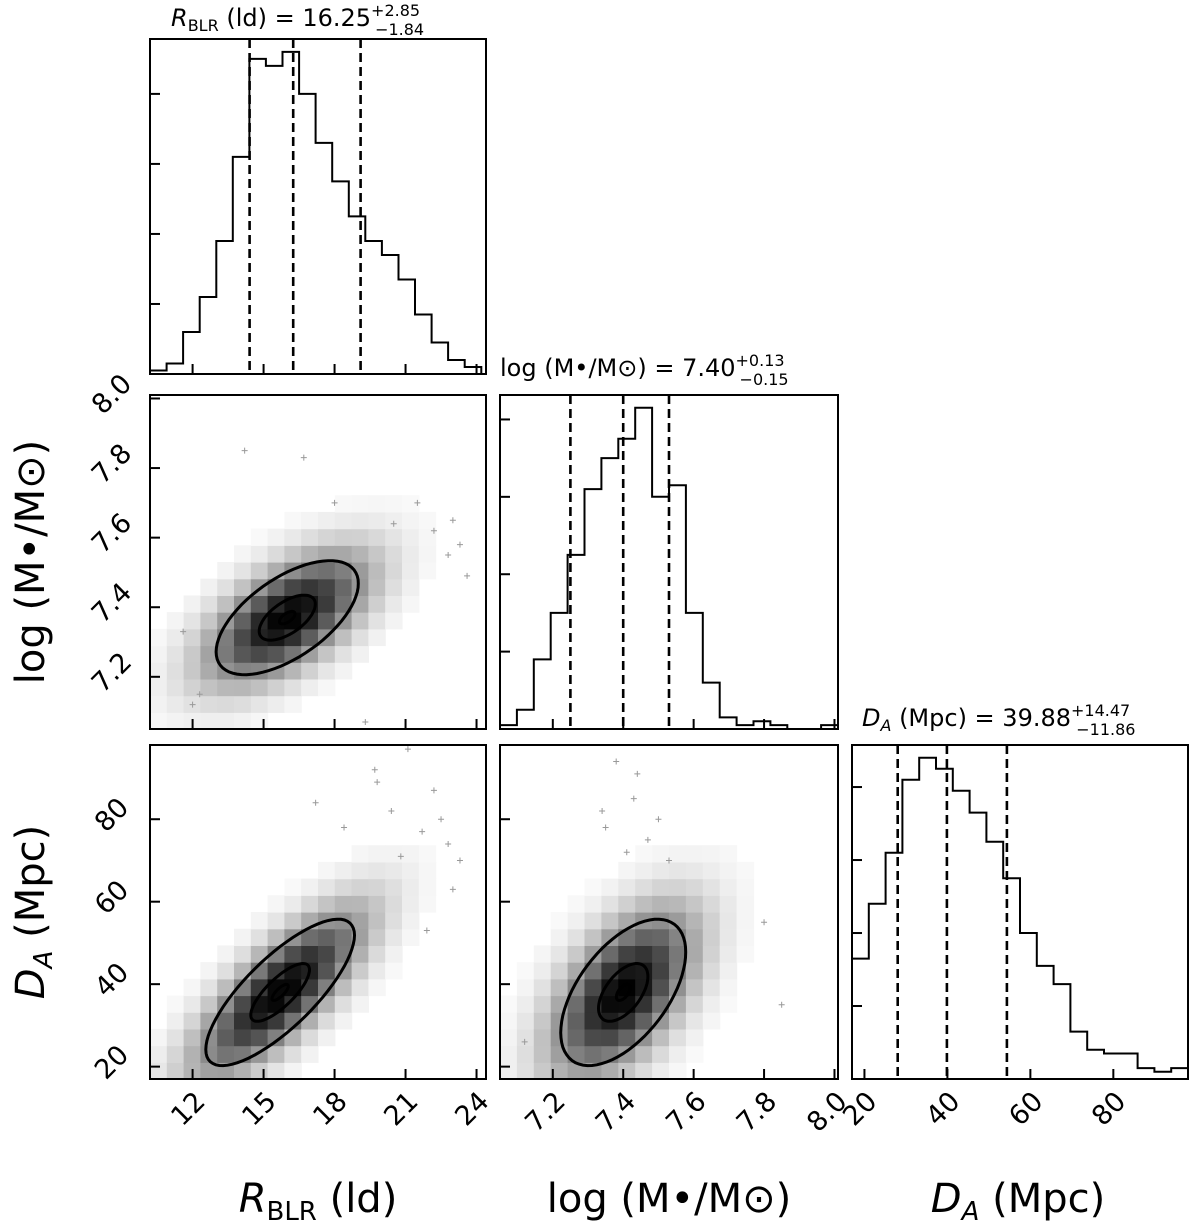  Describe the element at coordinates (297, 20) in the screenshot. I see `title-r-blr: RBLR (ld) = 16.25+2.85 −1.84` at that location.